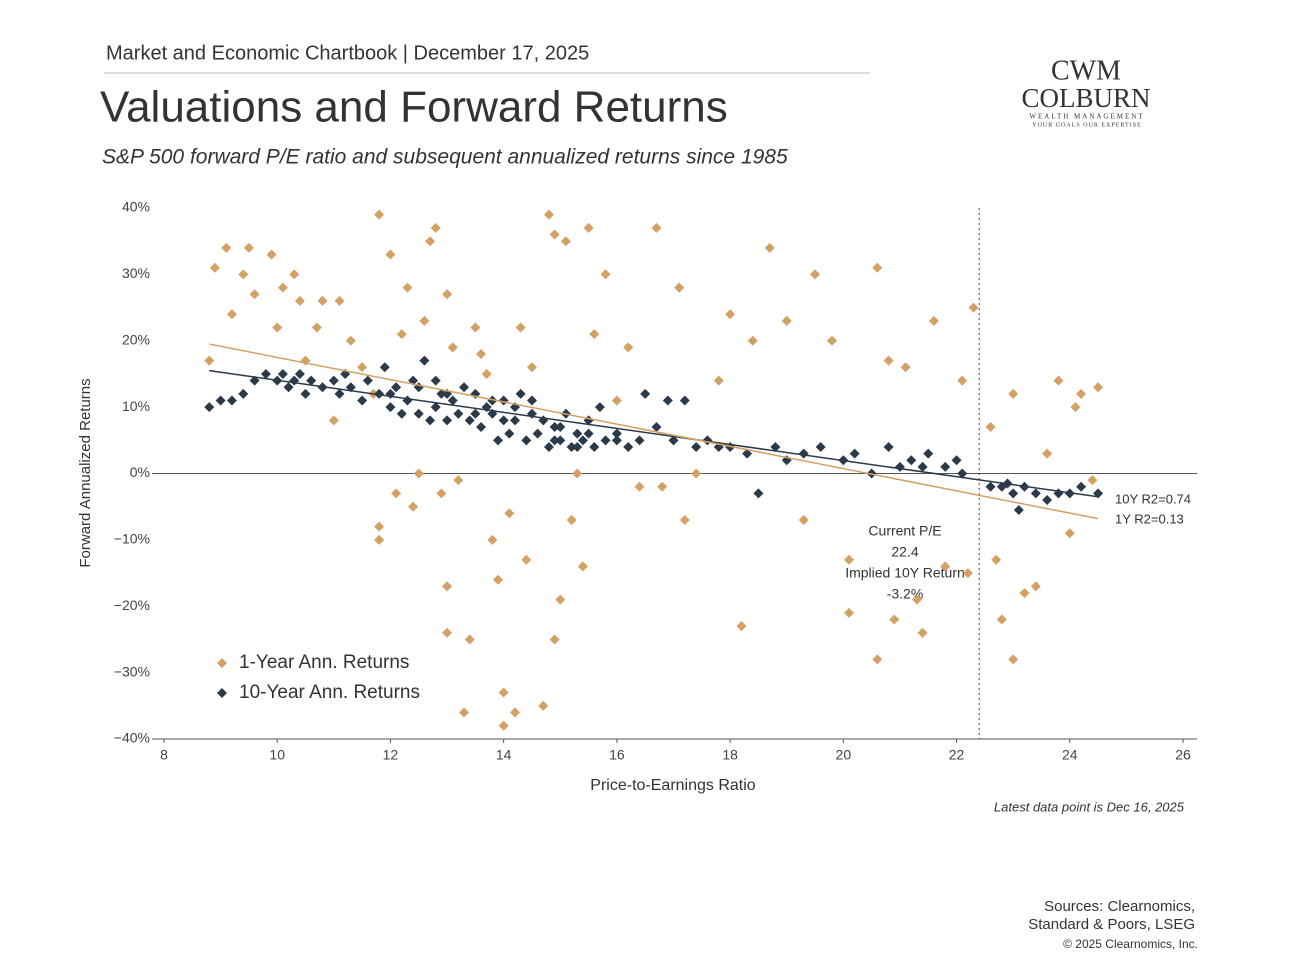 This screenshot has height=975, width=1300. Describe the element at coordinates (1130, 944) in the screenshot. I see `copyright: © 2025 Clearnomics, Inc.` at that location.